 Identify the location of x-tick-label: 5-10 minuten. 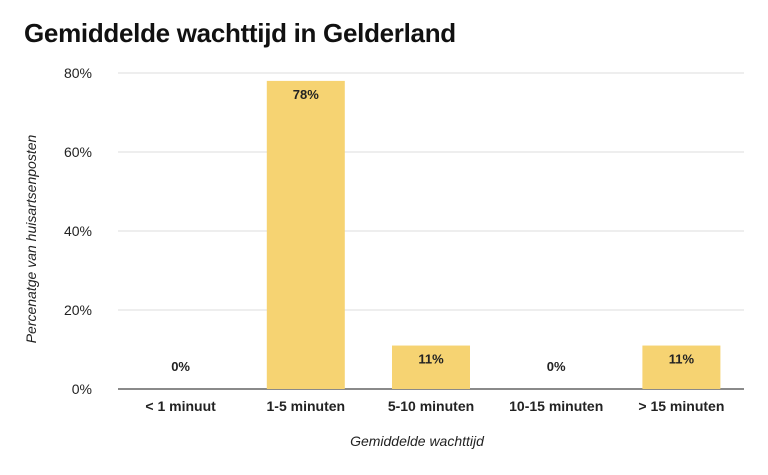
(431, 406).